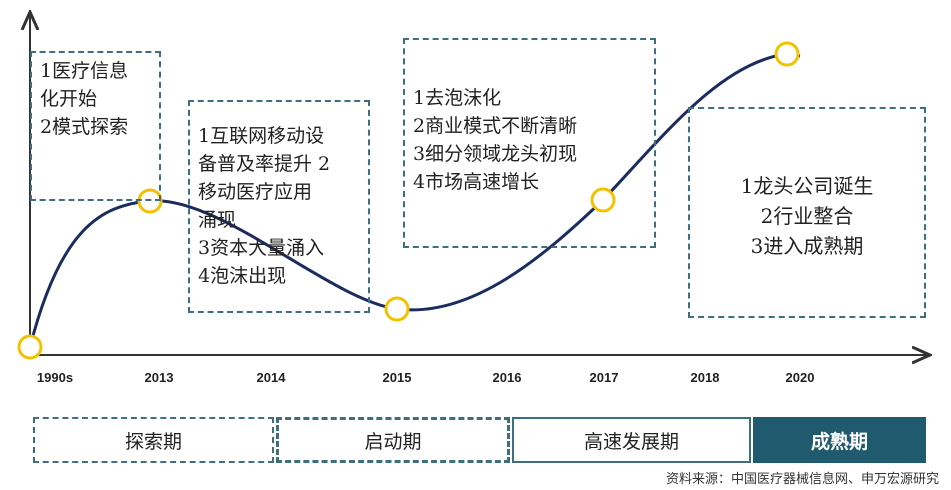 The height and width of the screenshot is (490, 951). I want to click on note-box-mature: 1龙头公司诞生 2行业整合 3进入成熟期, so click(807, 212).